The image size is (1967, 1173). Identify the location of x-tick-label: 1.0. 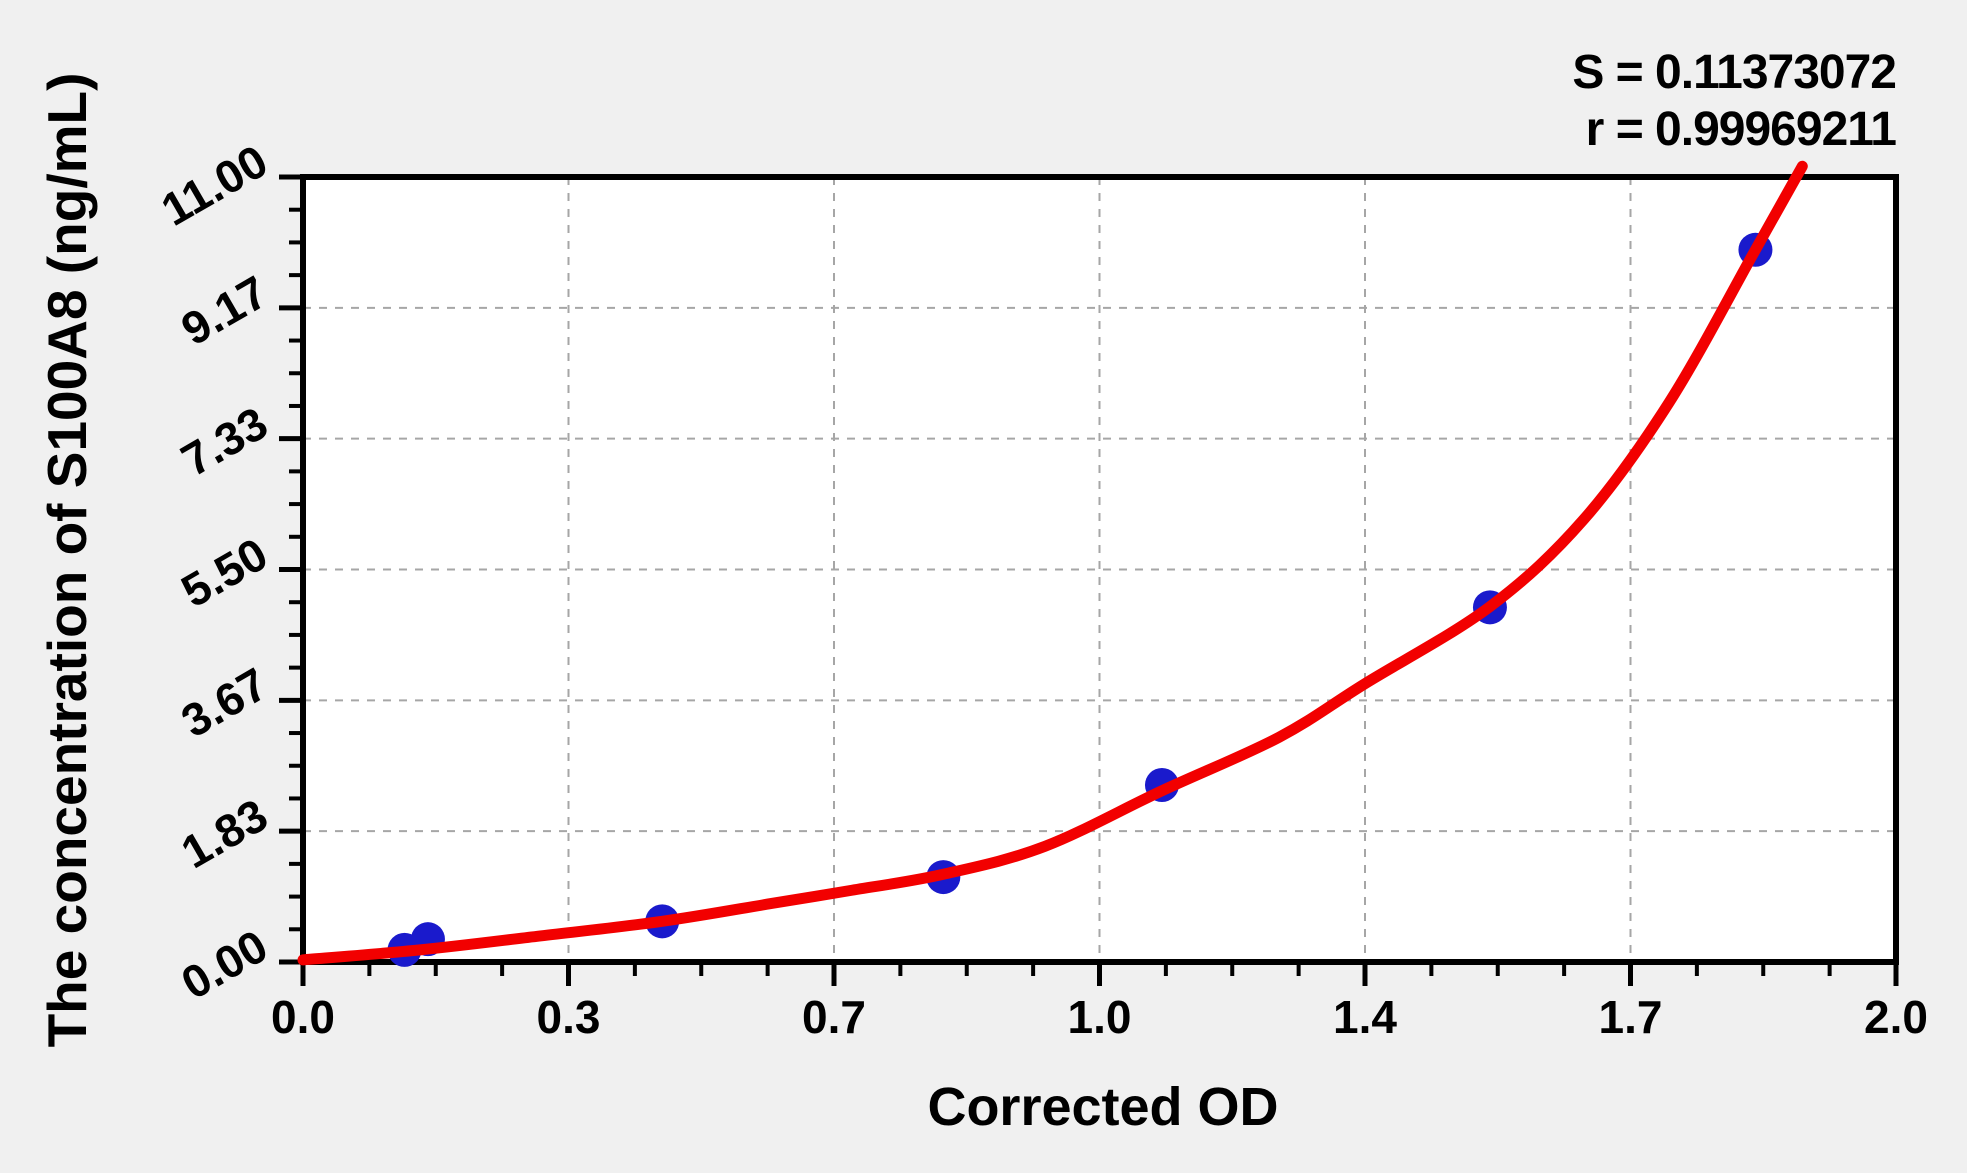
(1099, 1017).